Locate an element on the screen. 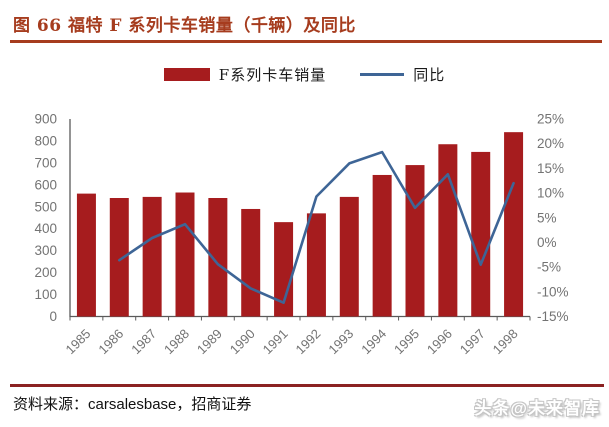 The width and height of the screenshot is (609, 427). x-axis-year-label: 1990 is located at coordinates (242, 341).